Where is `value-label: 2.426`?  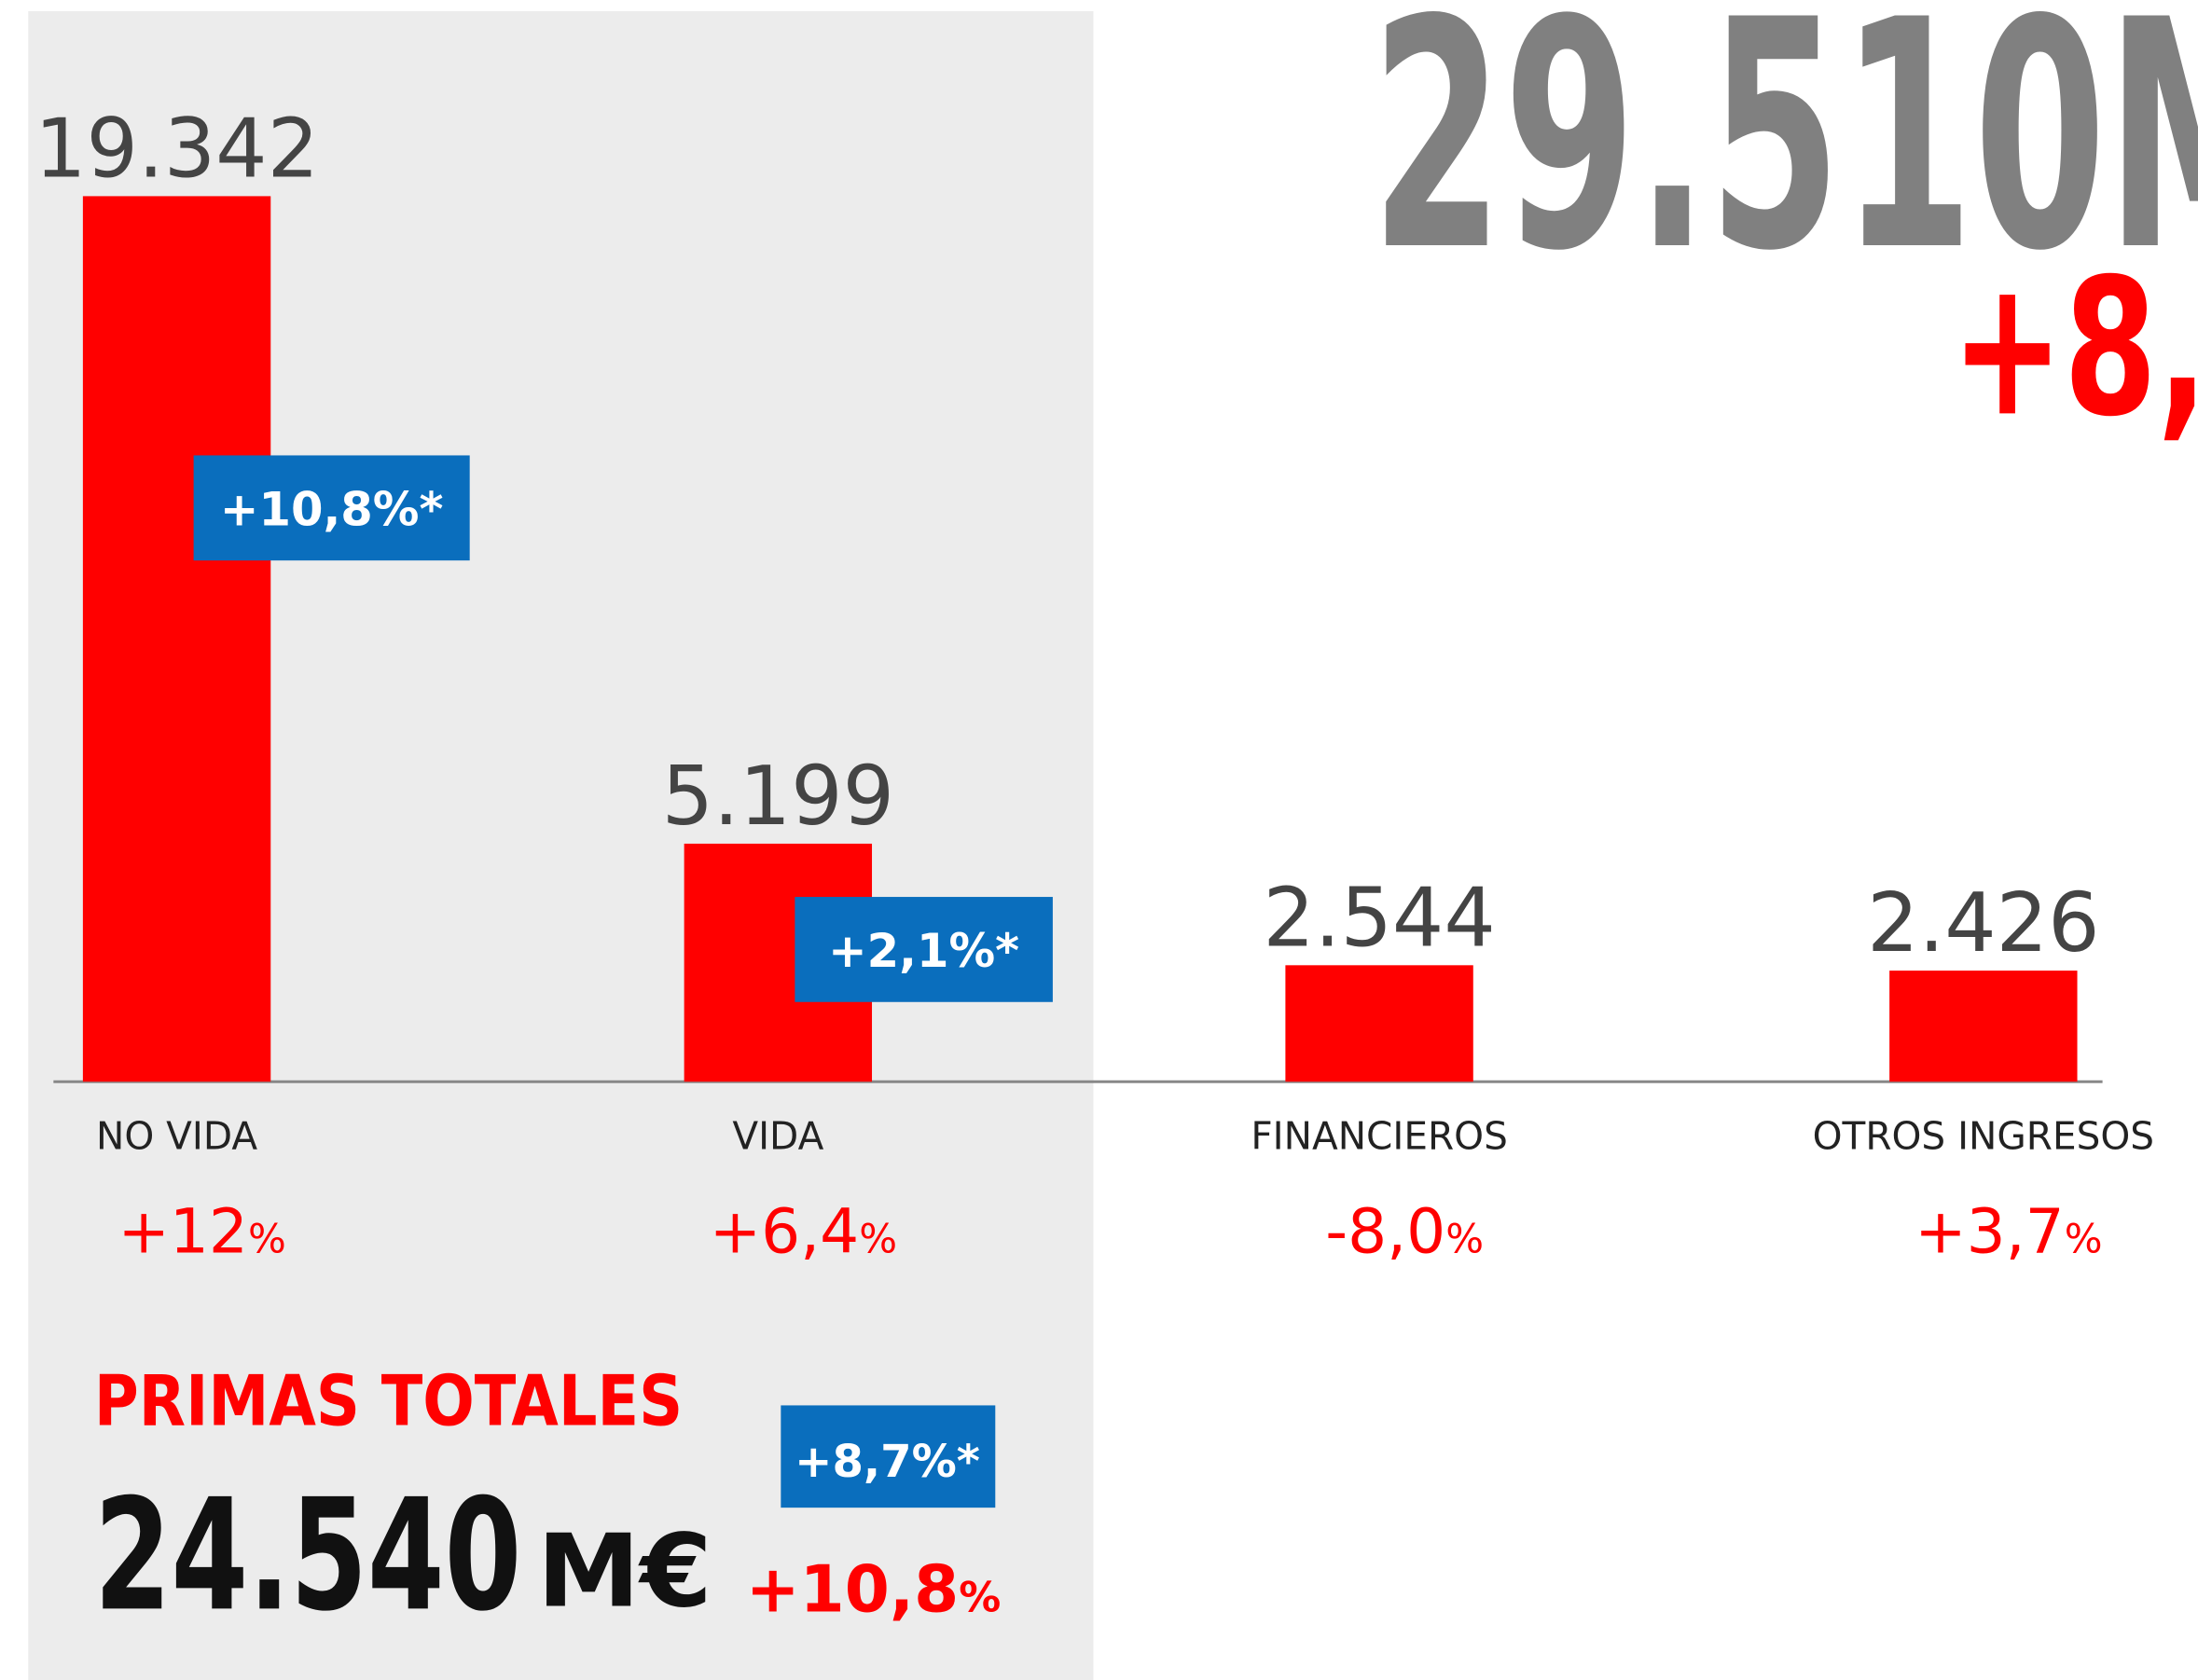 value-label: 2.426 is located at coordinates (1984, 923).